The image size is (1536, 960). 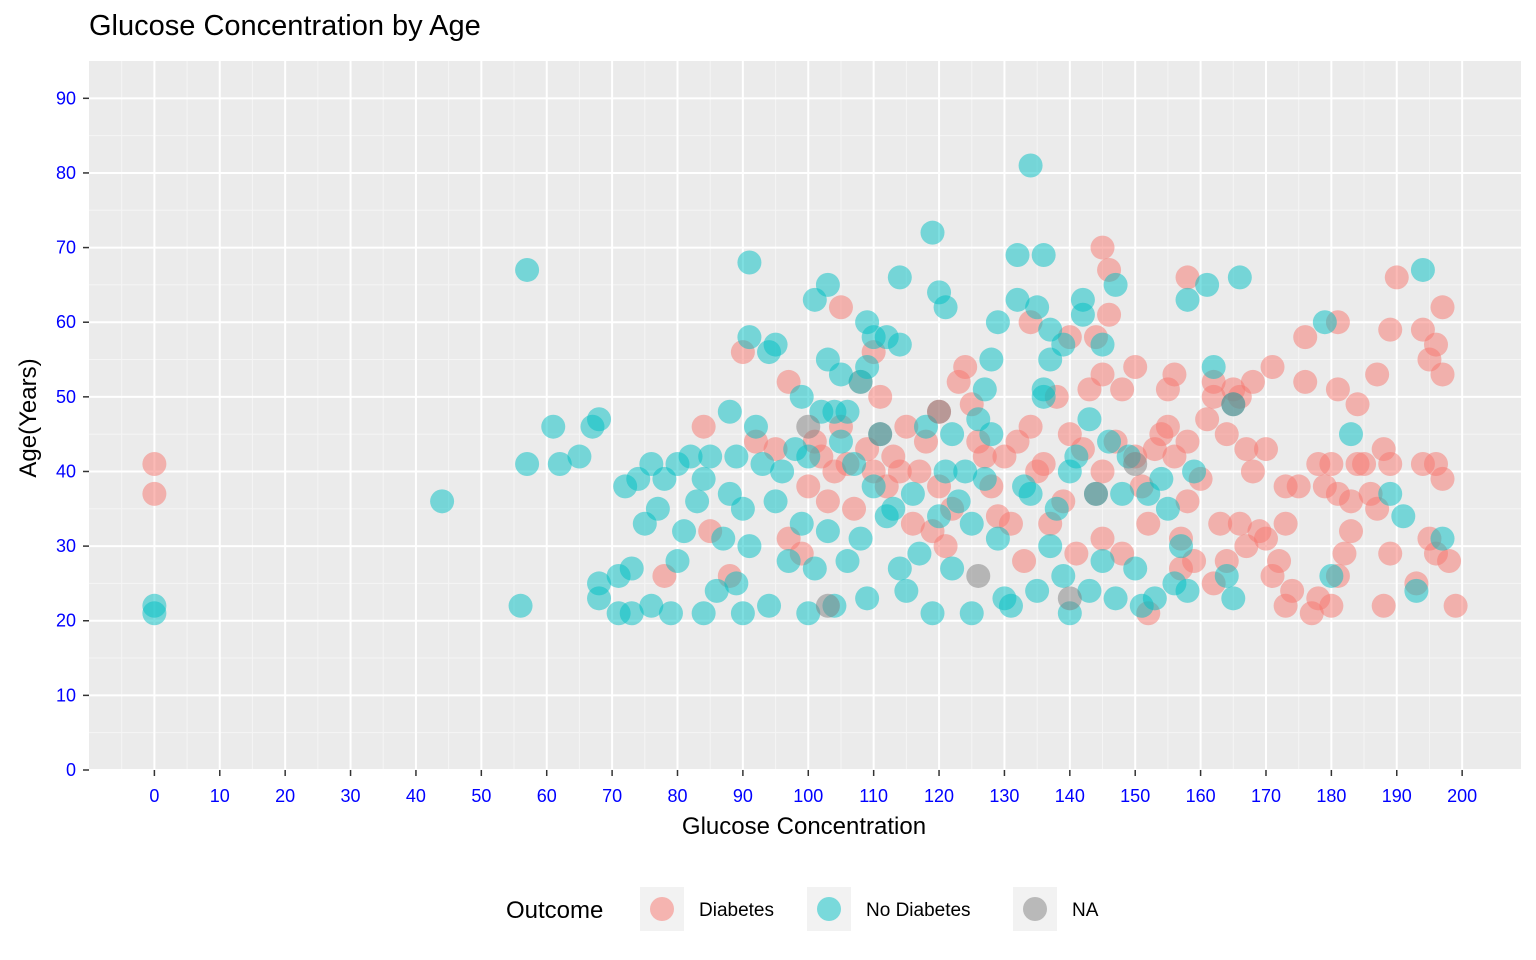 I want to click on x-tick-label: 150, so click(x=1135, y=796).